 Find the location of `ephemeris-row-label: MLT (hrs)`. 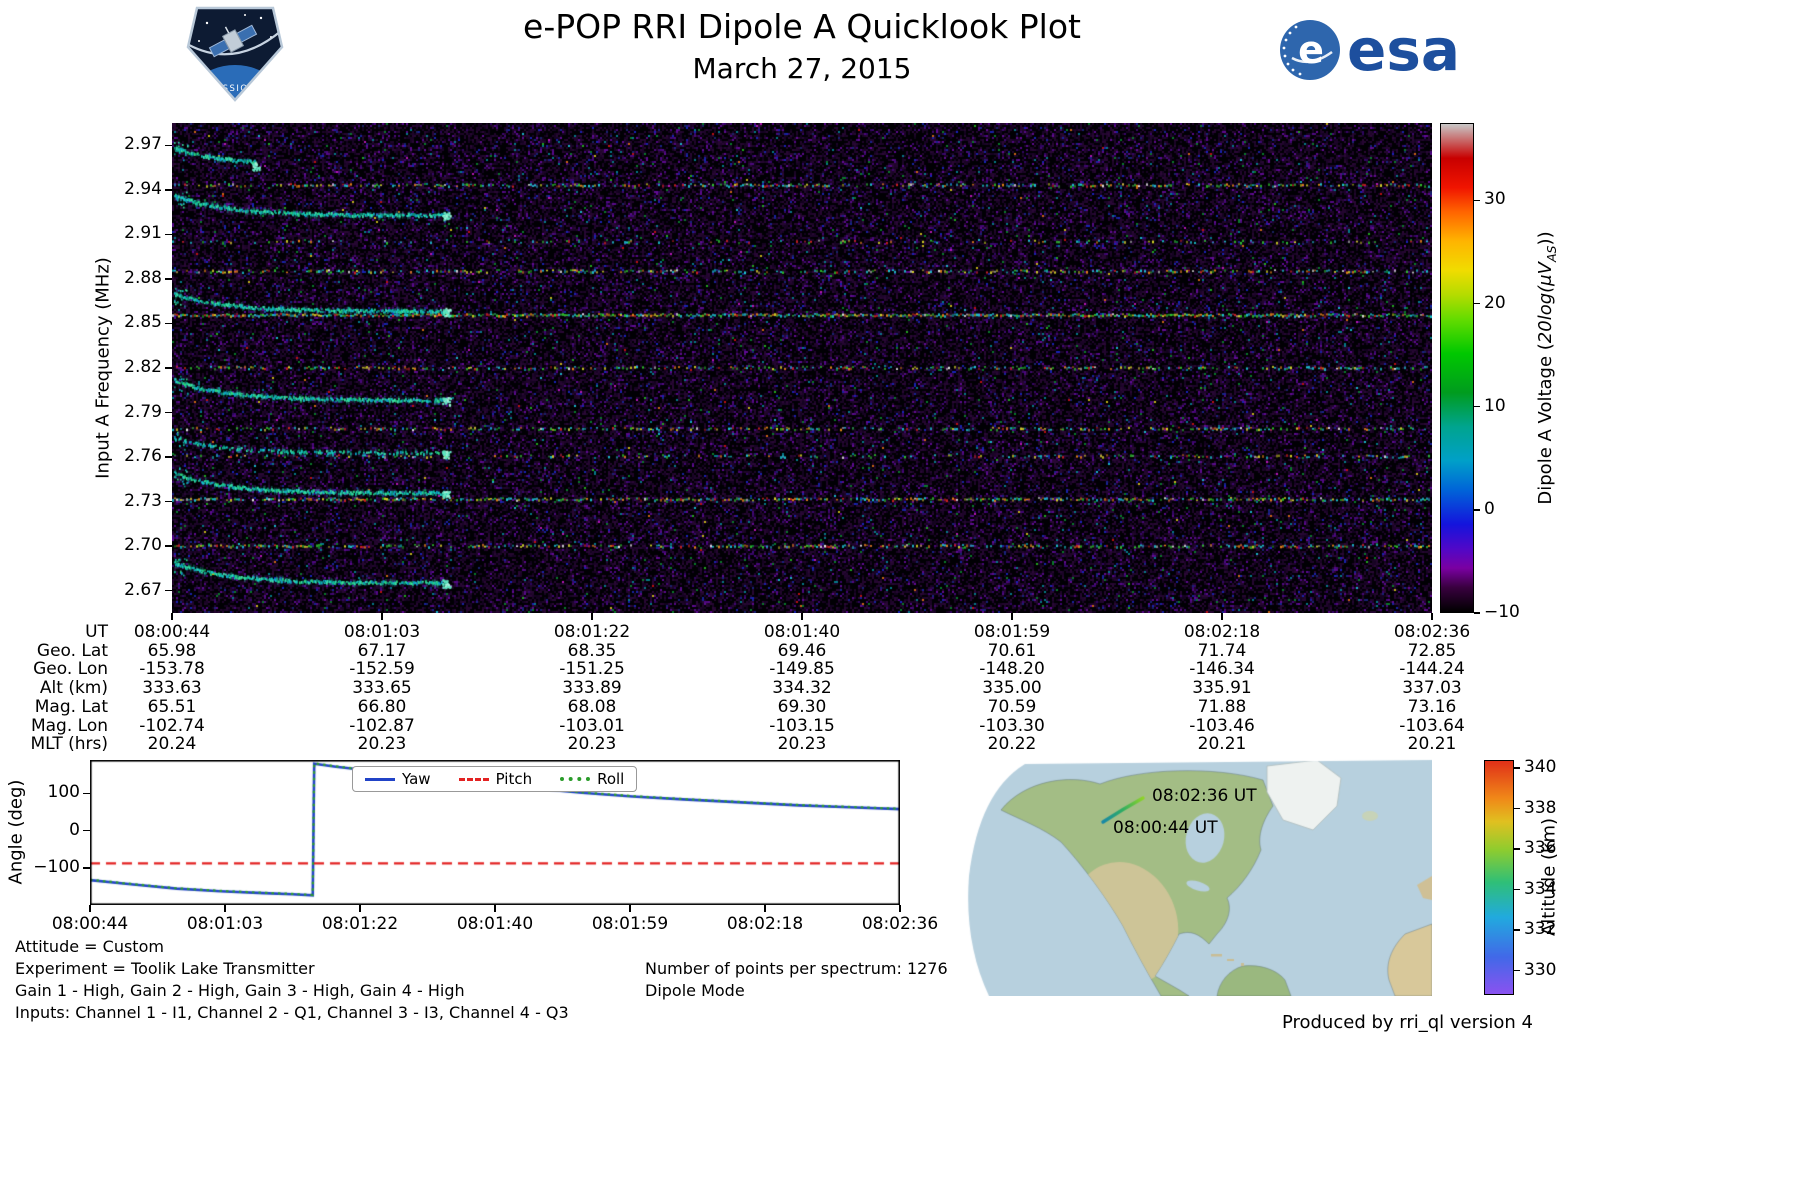

ephemeris-row-label: MLT (hrs) is located at coordinates (69, 744).